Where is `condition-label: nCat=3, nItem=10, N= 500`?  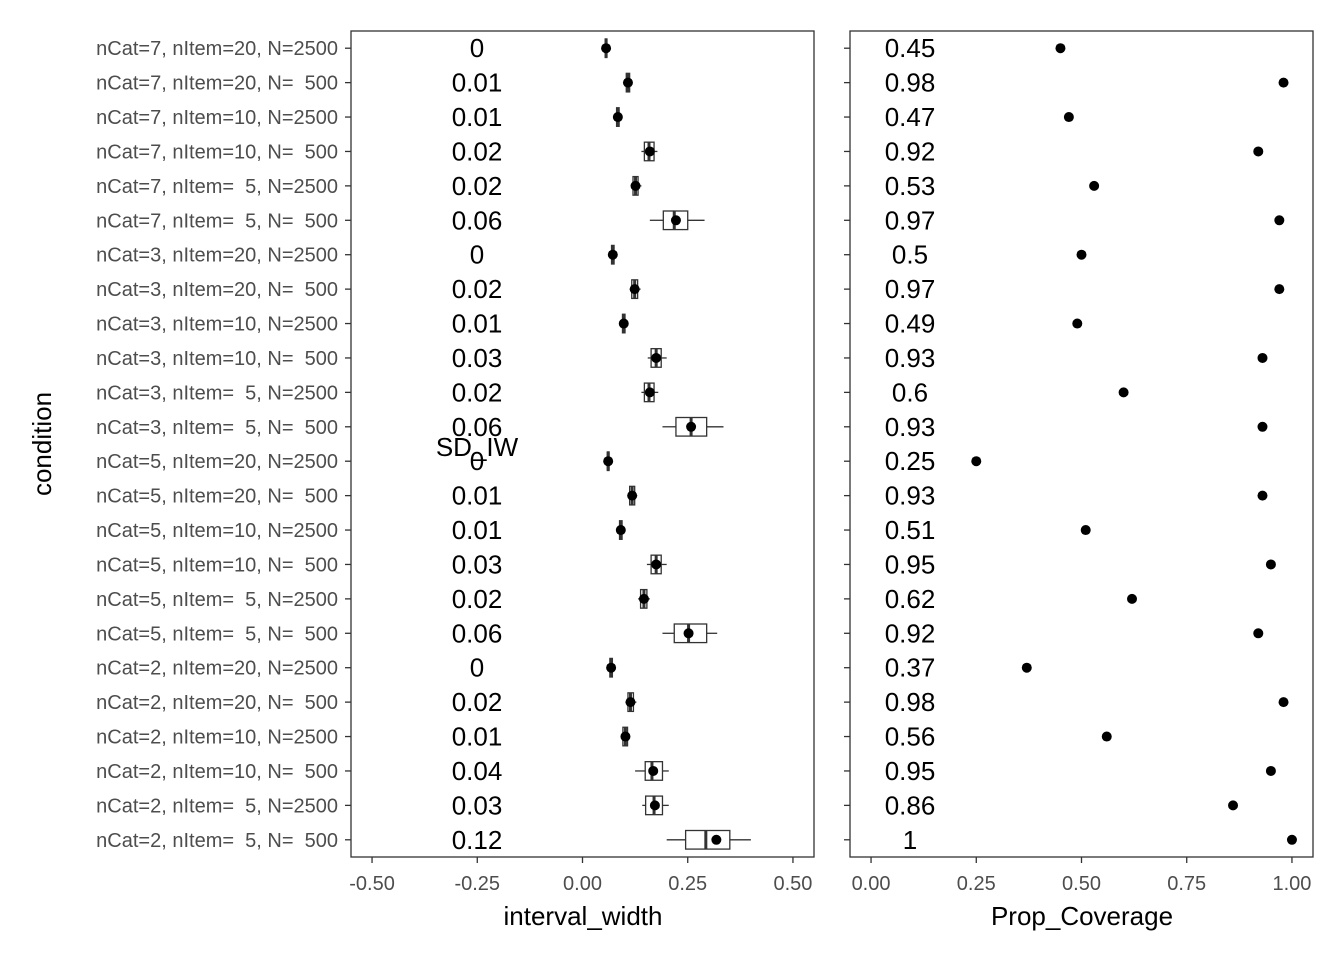
condition-label: nCat=3, nItem=10, N= 500 is located at coordinates (217, 359).